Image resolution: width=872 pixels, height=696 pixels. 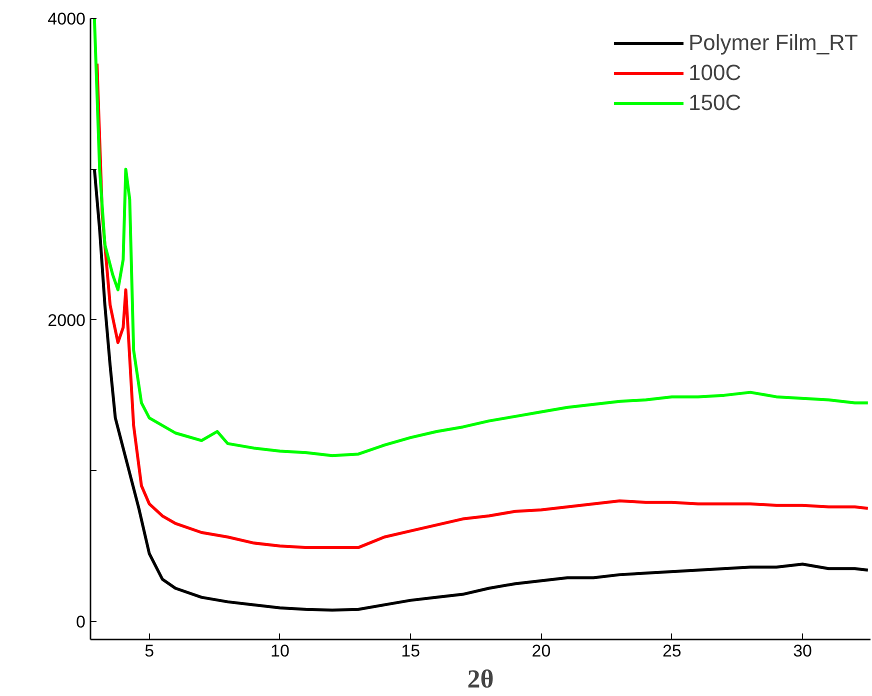 I want to click on x-tick-label: 30, so click(x=802, y=651).